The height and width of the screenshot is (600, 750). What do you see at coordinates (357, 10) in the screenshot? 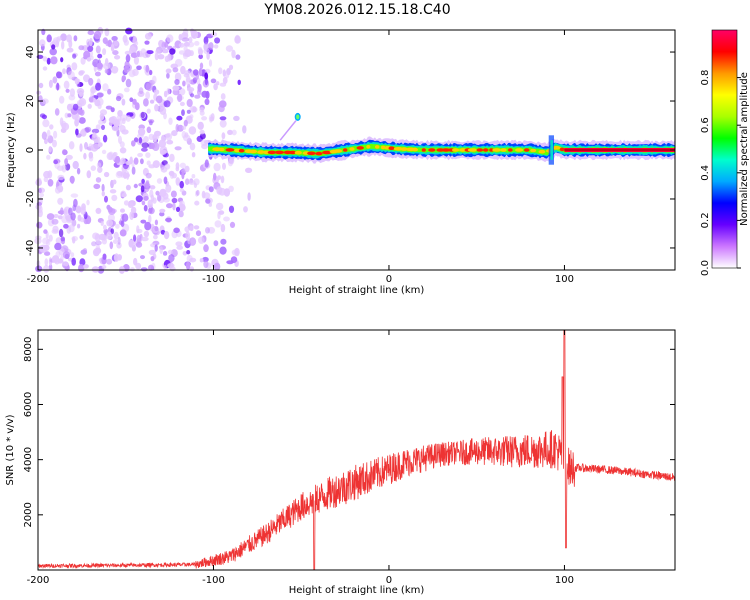
I see `chart-title: YM08.2026.012.15.18.C40` at bounding box center [357, 10].